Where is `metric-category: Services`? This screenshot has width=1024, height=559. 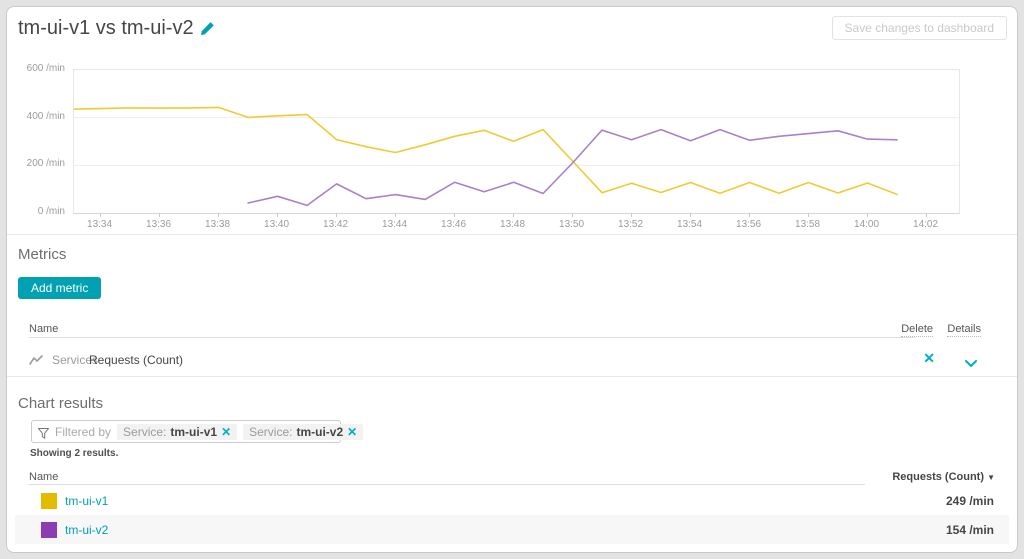
metric-category: Services is located at coordinates (75, 360).